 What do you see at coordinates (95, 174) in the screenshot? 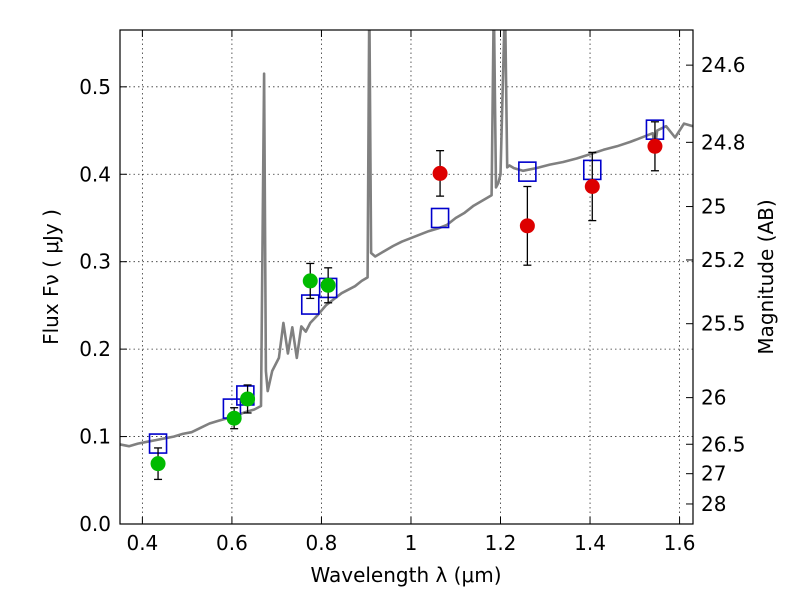
I see `y-tick-label: 0.4` at bounding box center [95, 174].